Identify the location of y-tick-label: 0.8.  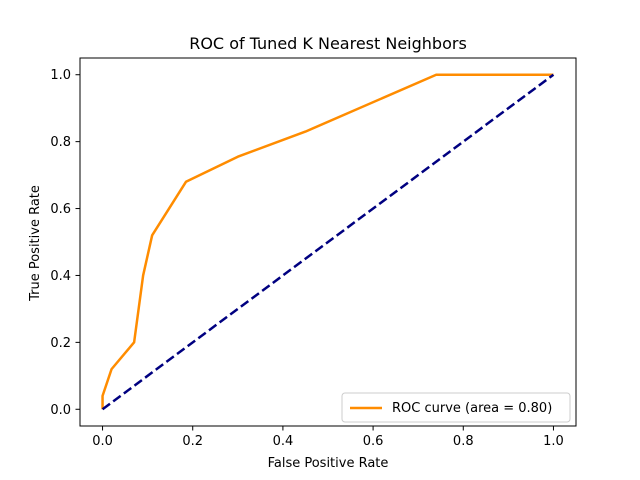
(60, 142).